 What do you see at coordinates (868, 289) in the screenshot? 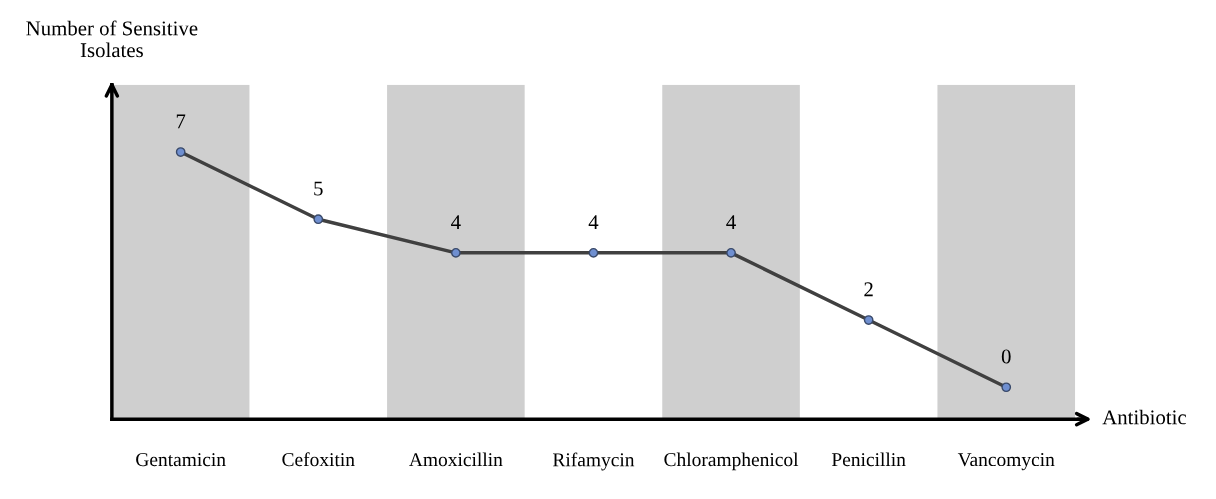
I see `data-label: 2` at bounding box center [868, 289].